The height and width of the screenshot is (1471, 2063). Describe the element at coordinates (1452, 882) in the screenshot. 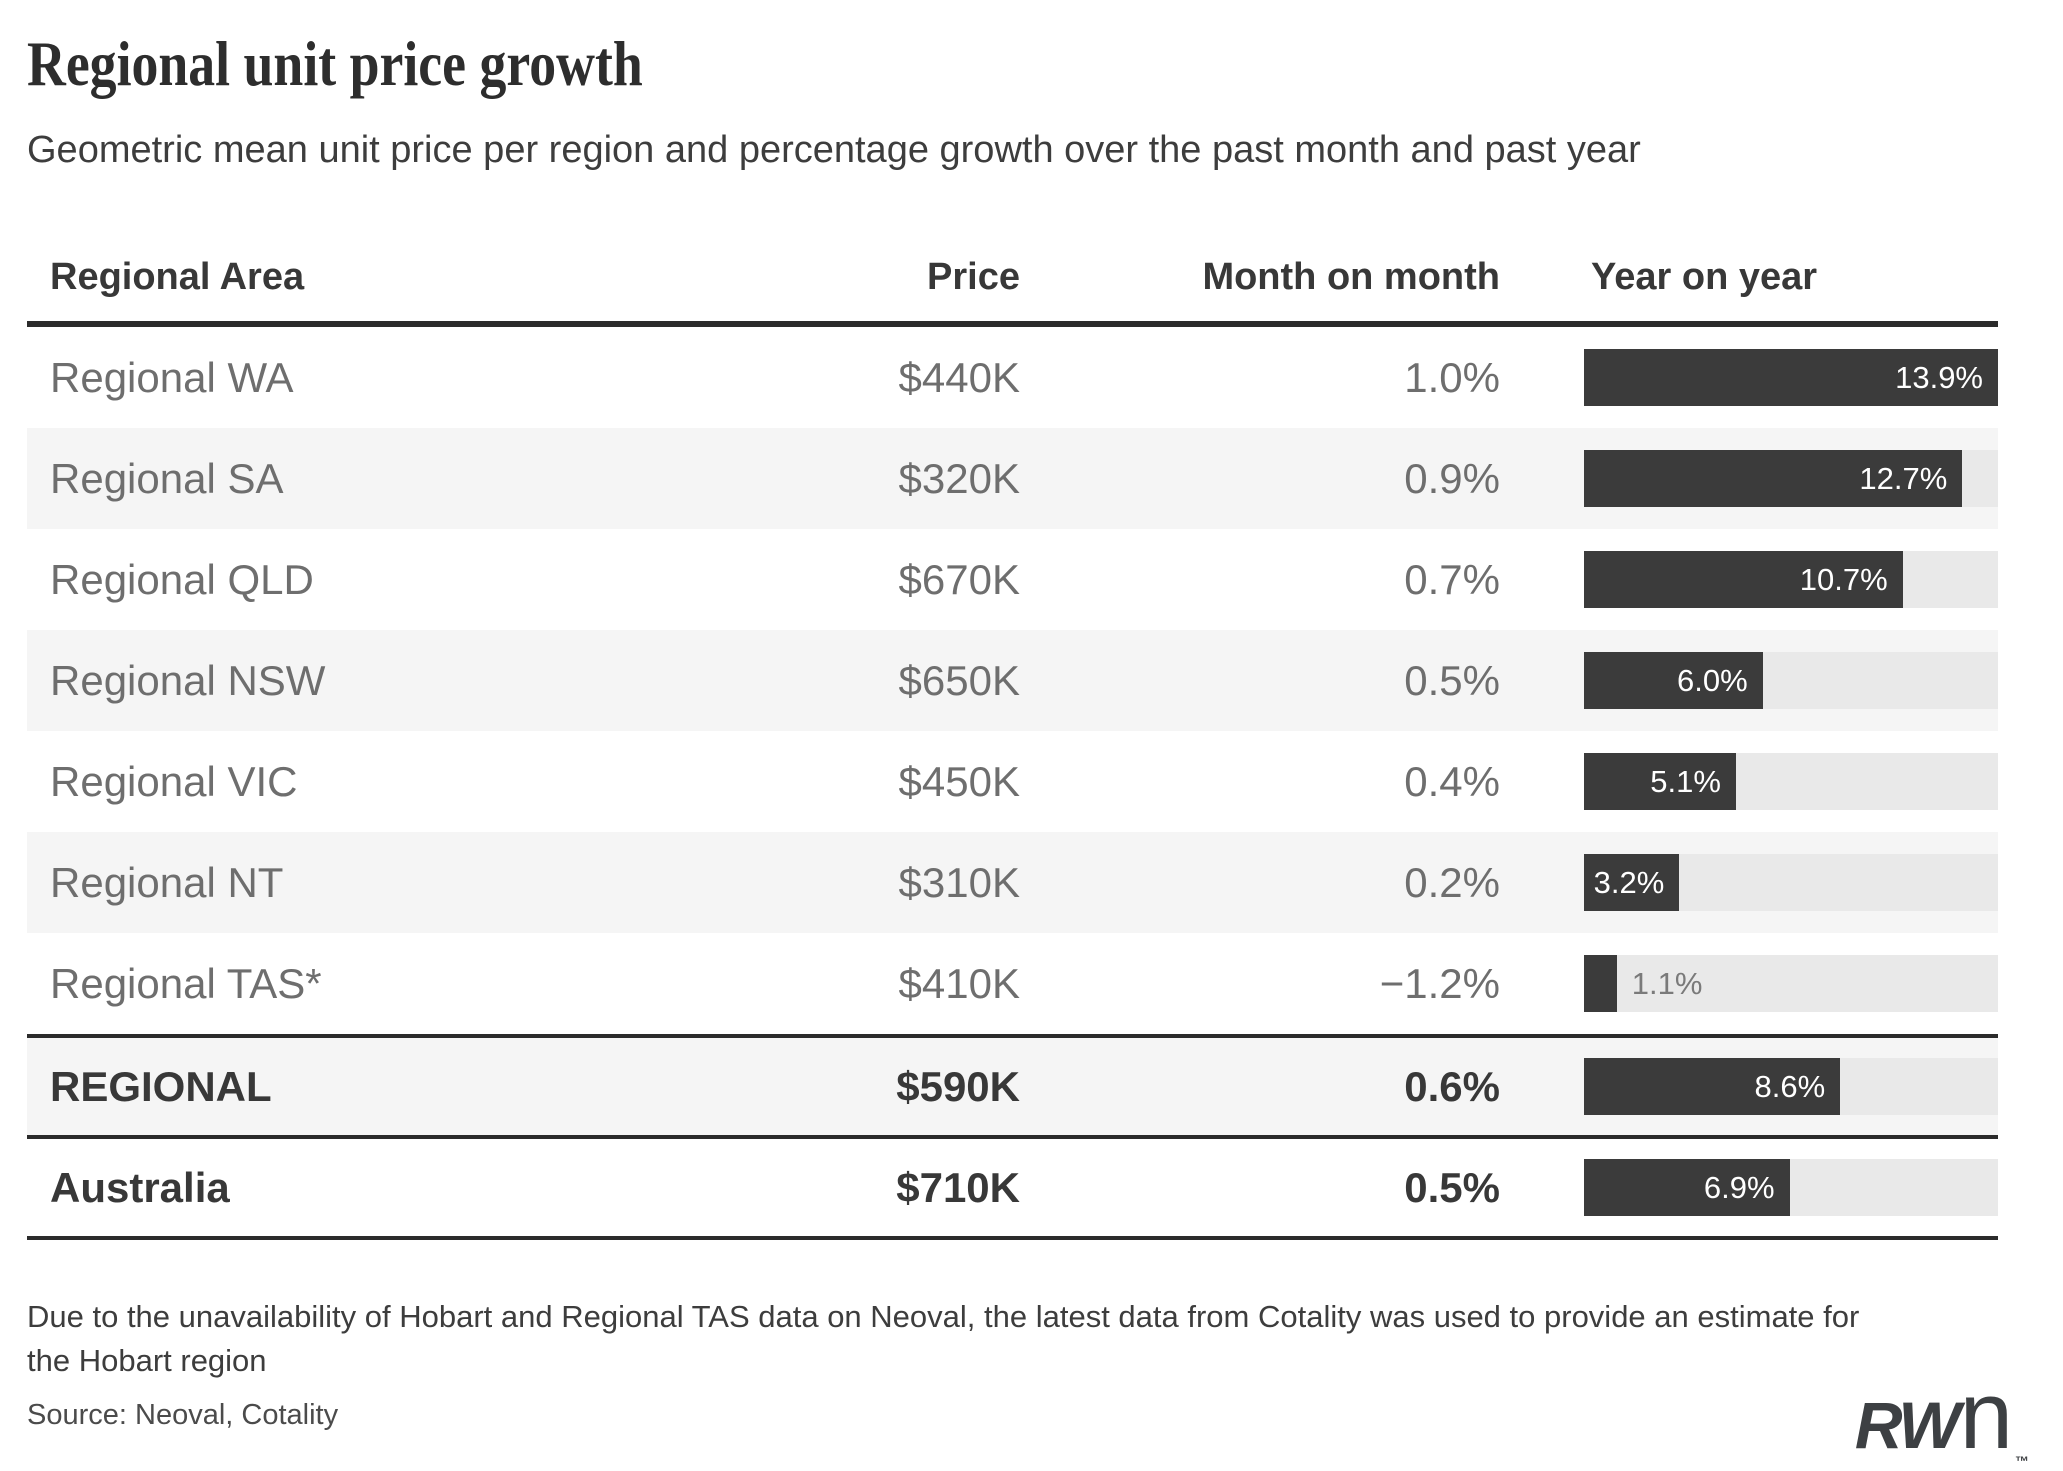

I see `mom-cell: 0.2%` at that location.